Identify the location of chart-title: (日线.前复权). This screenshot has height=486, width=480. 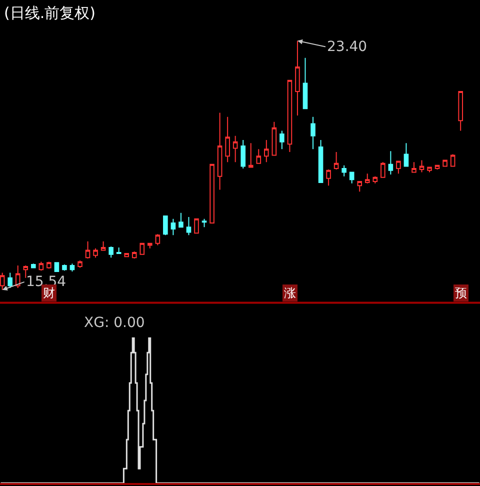
(50, 13).